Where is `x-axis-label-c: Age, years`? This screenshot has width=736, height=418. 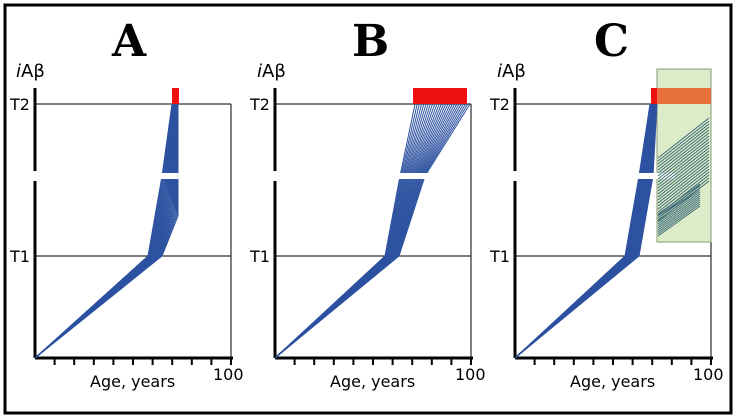 x-axis-label-c: Age, years is located at coordinates (612, 381).